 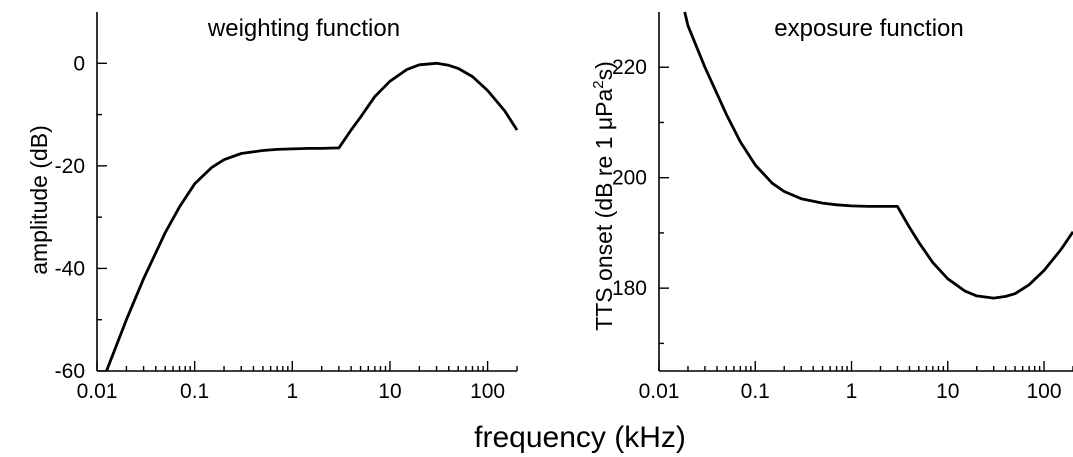 I want to click on y-tick-label: -40, so click(x=70, y=268).